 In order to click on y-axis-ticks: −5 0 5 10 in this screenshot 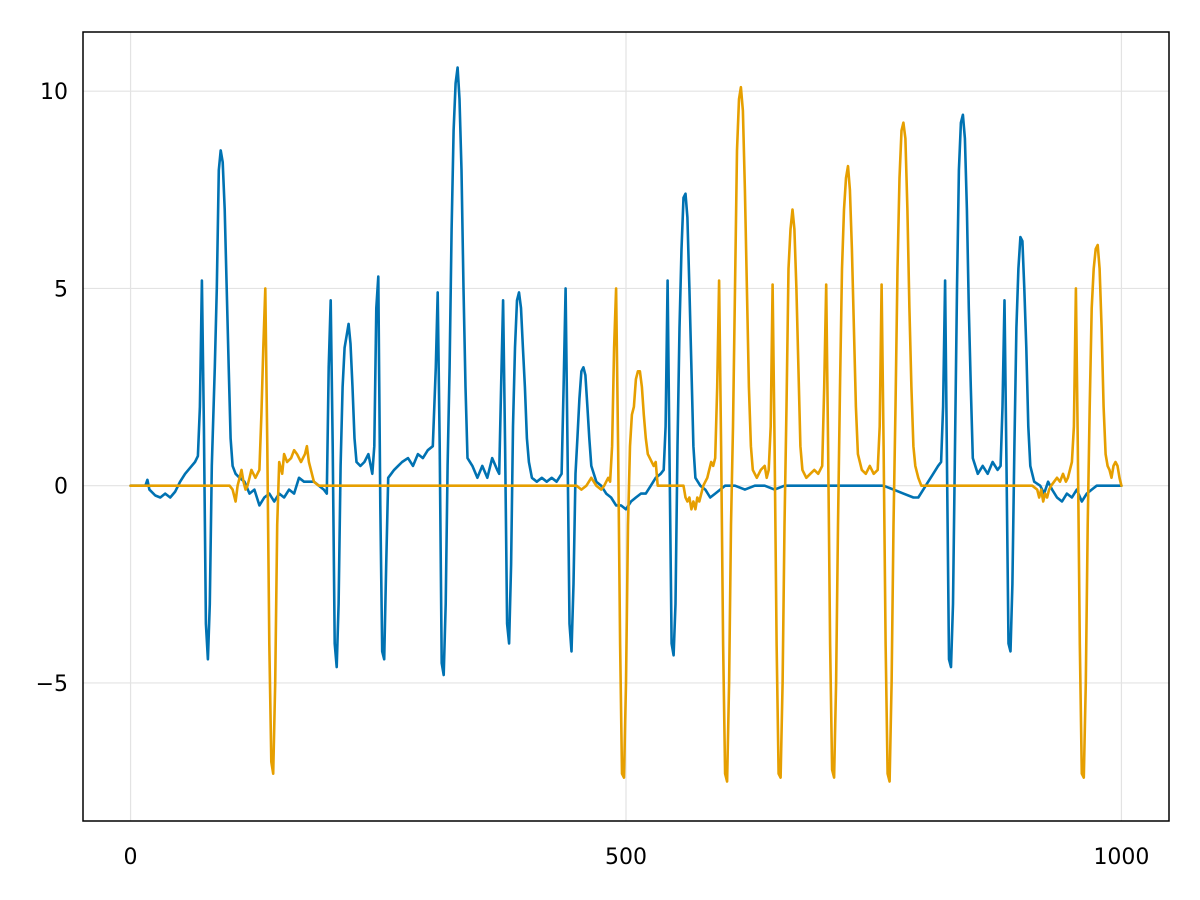, I will do `click(52, 388)`.